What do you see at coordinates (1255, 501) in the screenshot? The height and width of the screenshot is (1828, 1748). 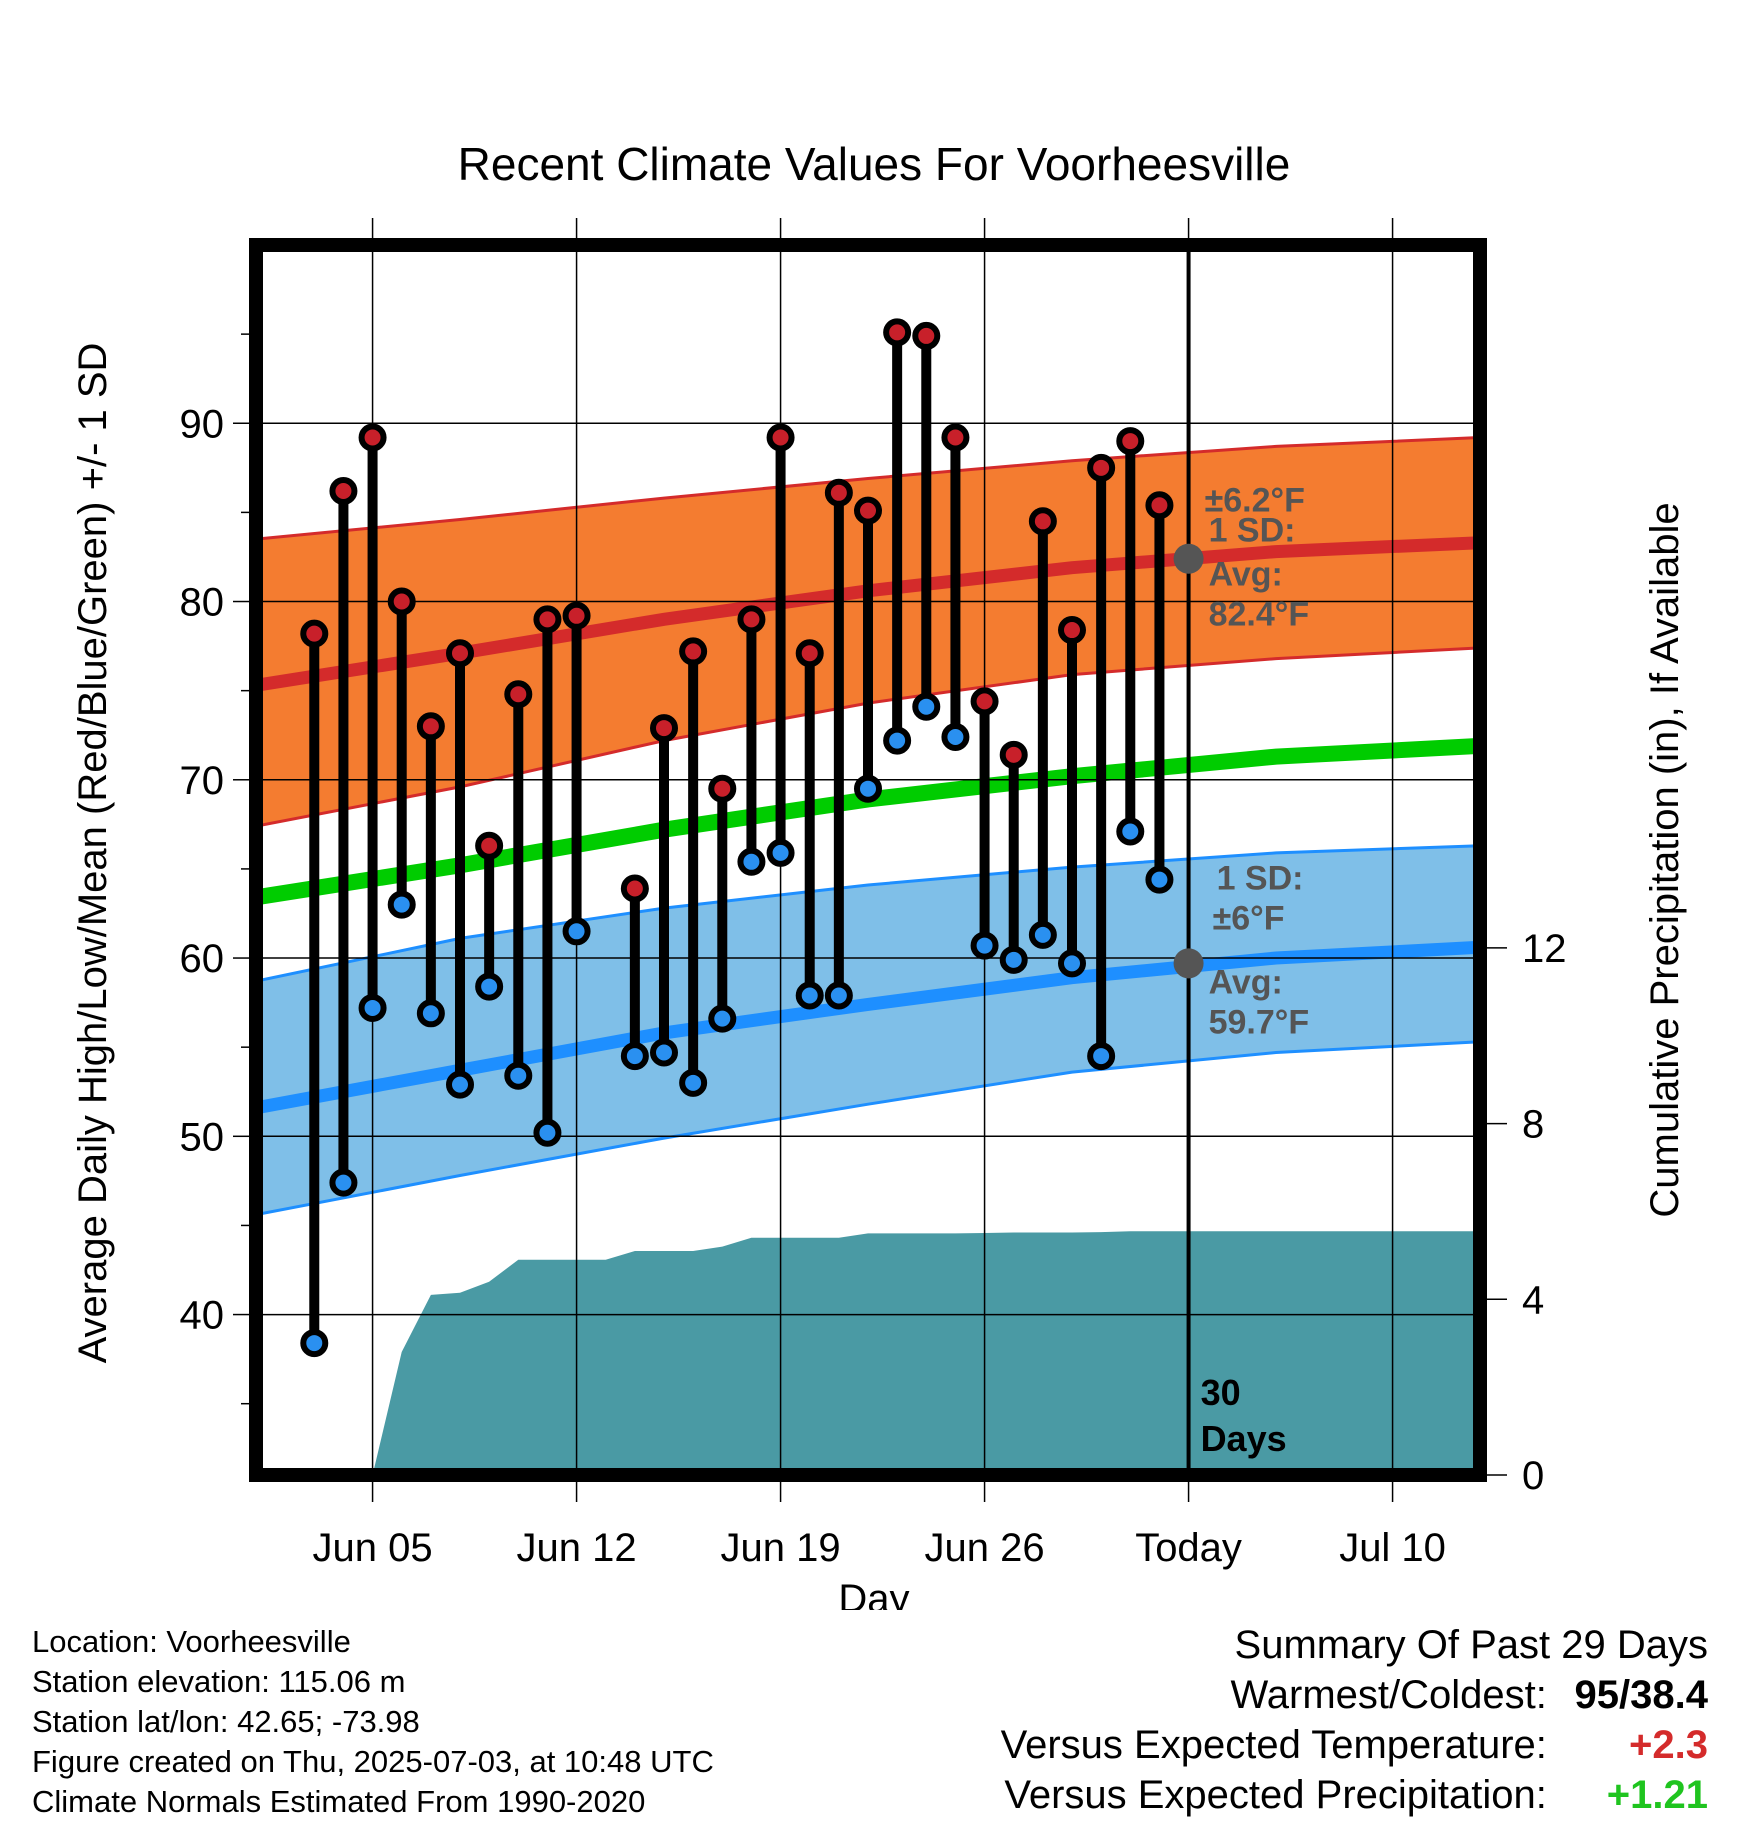 I see `high-sd-value: ±6.2°F` at bounding box center [1255, 501].